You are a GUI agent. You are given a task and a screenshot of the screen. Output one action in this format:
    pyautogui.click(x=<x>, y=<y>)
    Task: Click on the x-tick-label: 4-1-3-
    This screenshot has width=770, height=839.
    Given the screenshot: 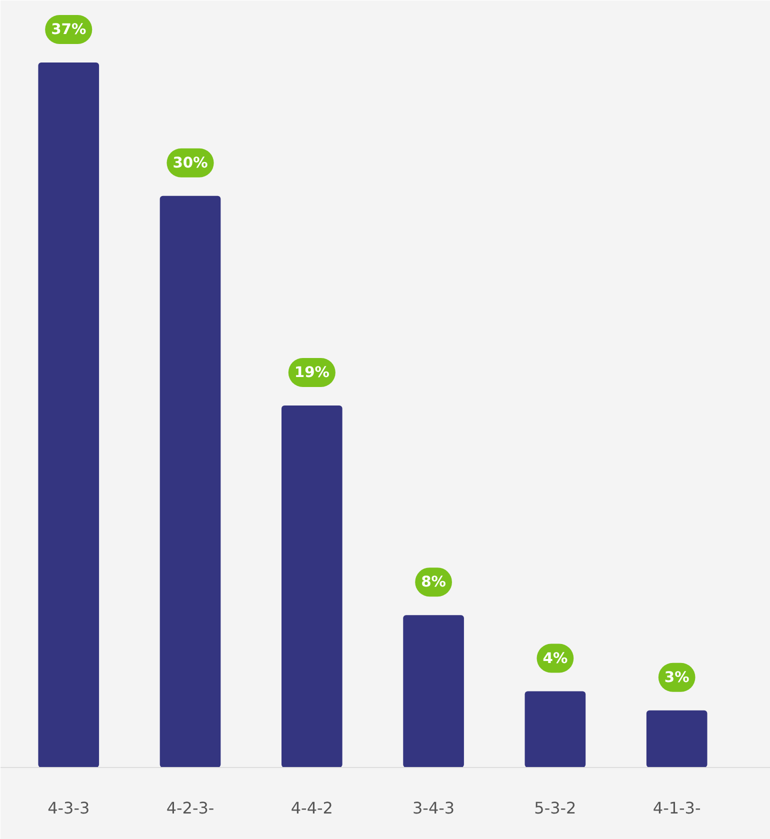 What is the action you would take?
    pyautogui.click(x=676, y=808)
    